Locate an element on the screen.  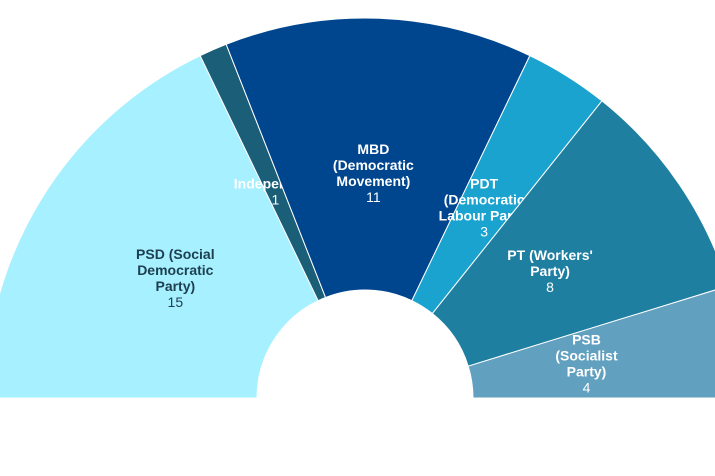
value-label: 8 is located at coordinates (550, 287).